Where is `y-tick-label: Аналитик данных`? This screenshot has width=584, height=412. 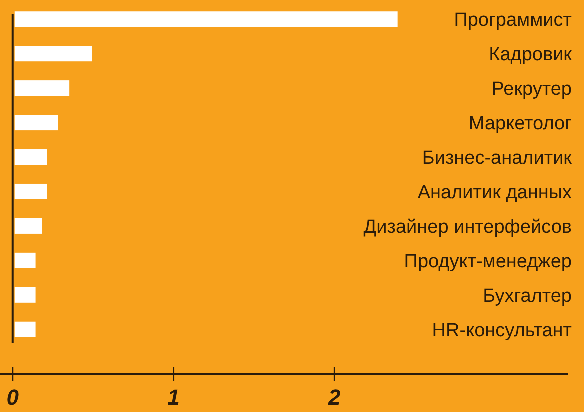
y-tick-label: Аналитик данных is located at coordinates (495, 193).